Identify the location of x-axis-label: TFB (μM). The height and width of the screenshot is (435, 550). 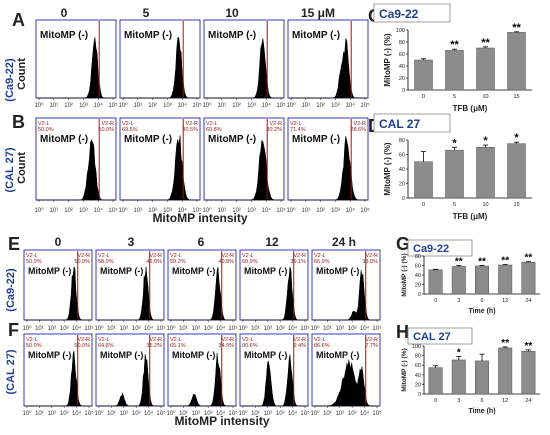
(470, 216).